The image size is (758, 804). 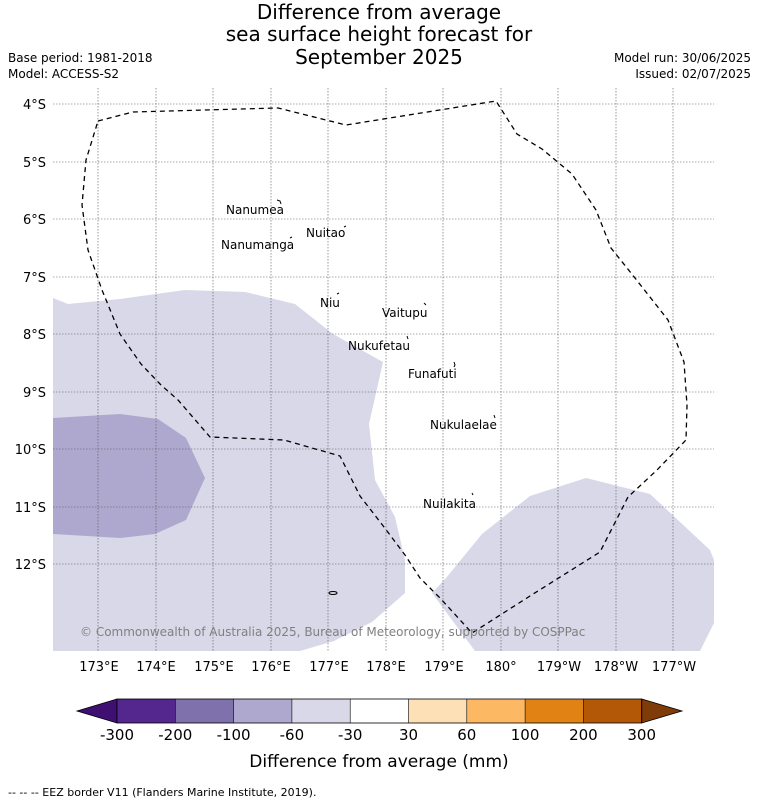 What do you see at coordinates (325, 233) in the screenshot?
I see `island-label-nuitao: Nuitao` at bounding box center [325, 233].